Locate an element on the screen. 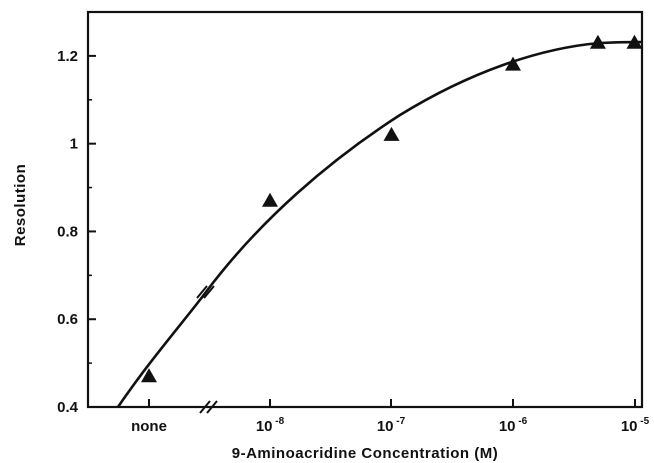 This screenshot has height=463, width=654. x-tick-label: 10 -7 is located at coordinates (391, 425).